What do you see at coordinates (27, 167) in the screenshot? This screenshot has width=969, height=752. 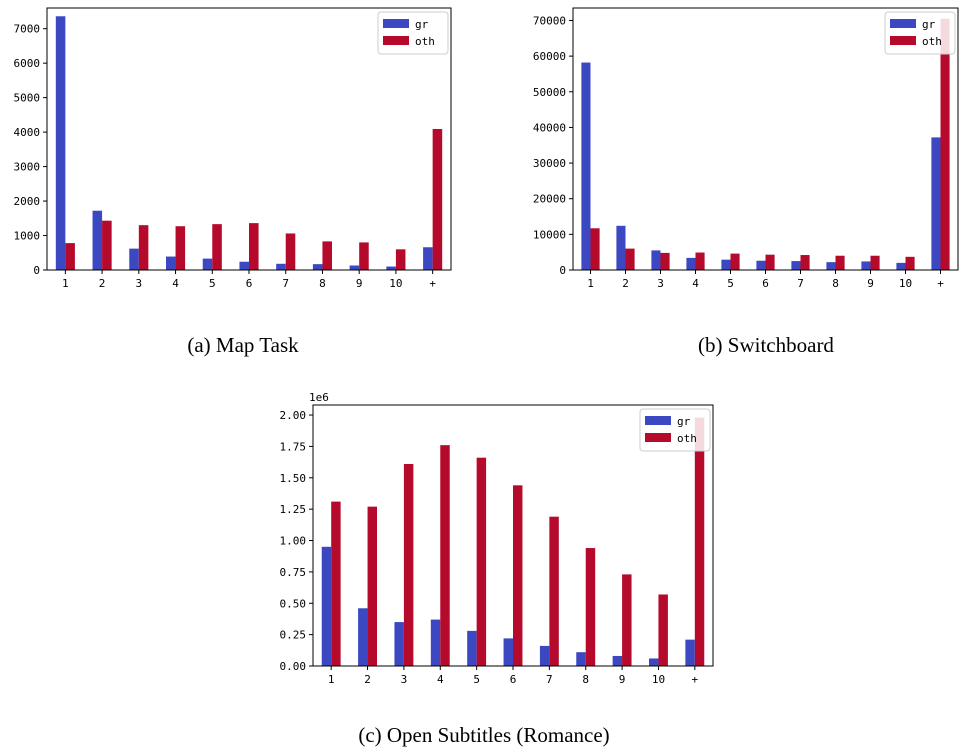 I see `y-tick-label: 3000` at bounding box center [27, 167].